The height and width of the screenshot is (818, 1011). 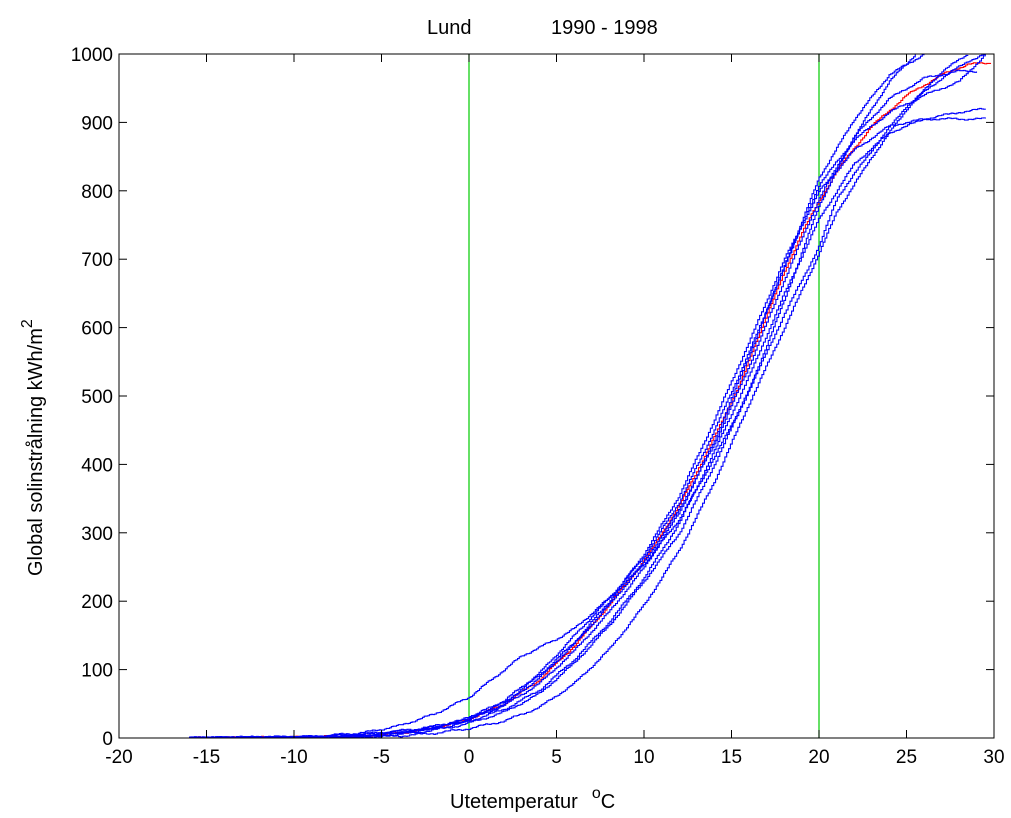 What do you see at coordinates (97, 671) in the screenshot?
I see `y-tick-label-1: 100` at bounding box center [97, 671].